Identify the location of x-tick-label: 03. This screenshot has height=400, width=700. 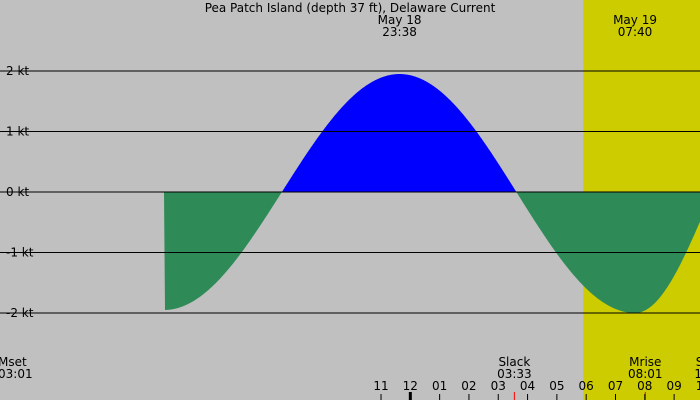
(498, 386).